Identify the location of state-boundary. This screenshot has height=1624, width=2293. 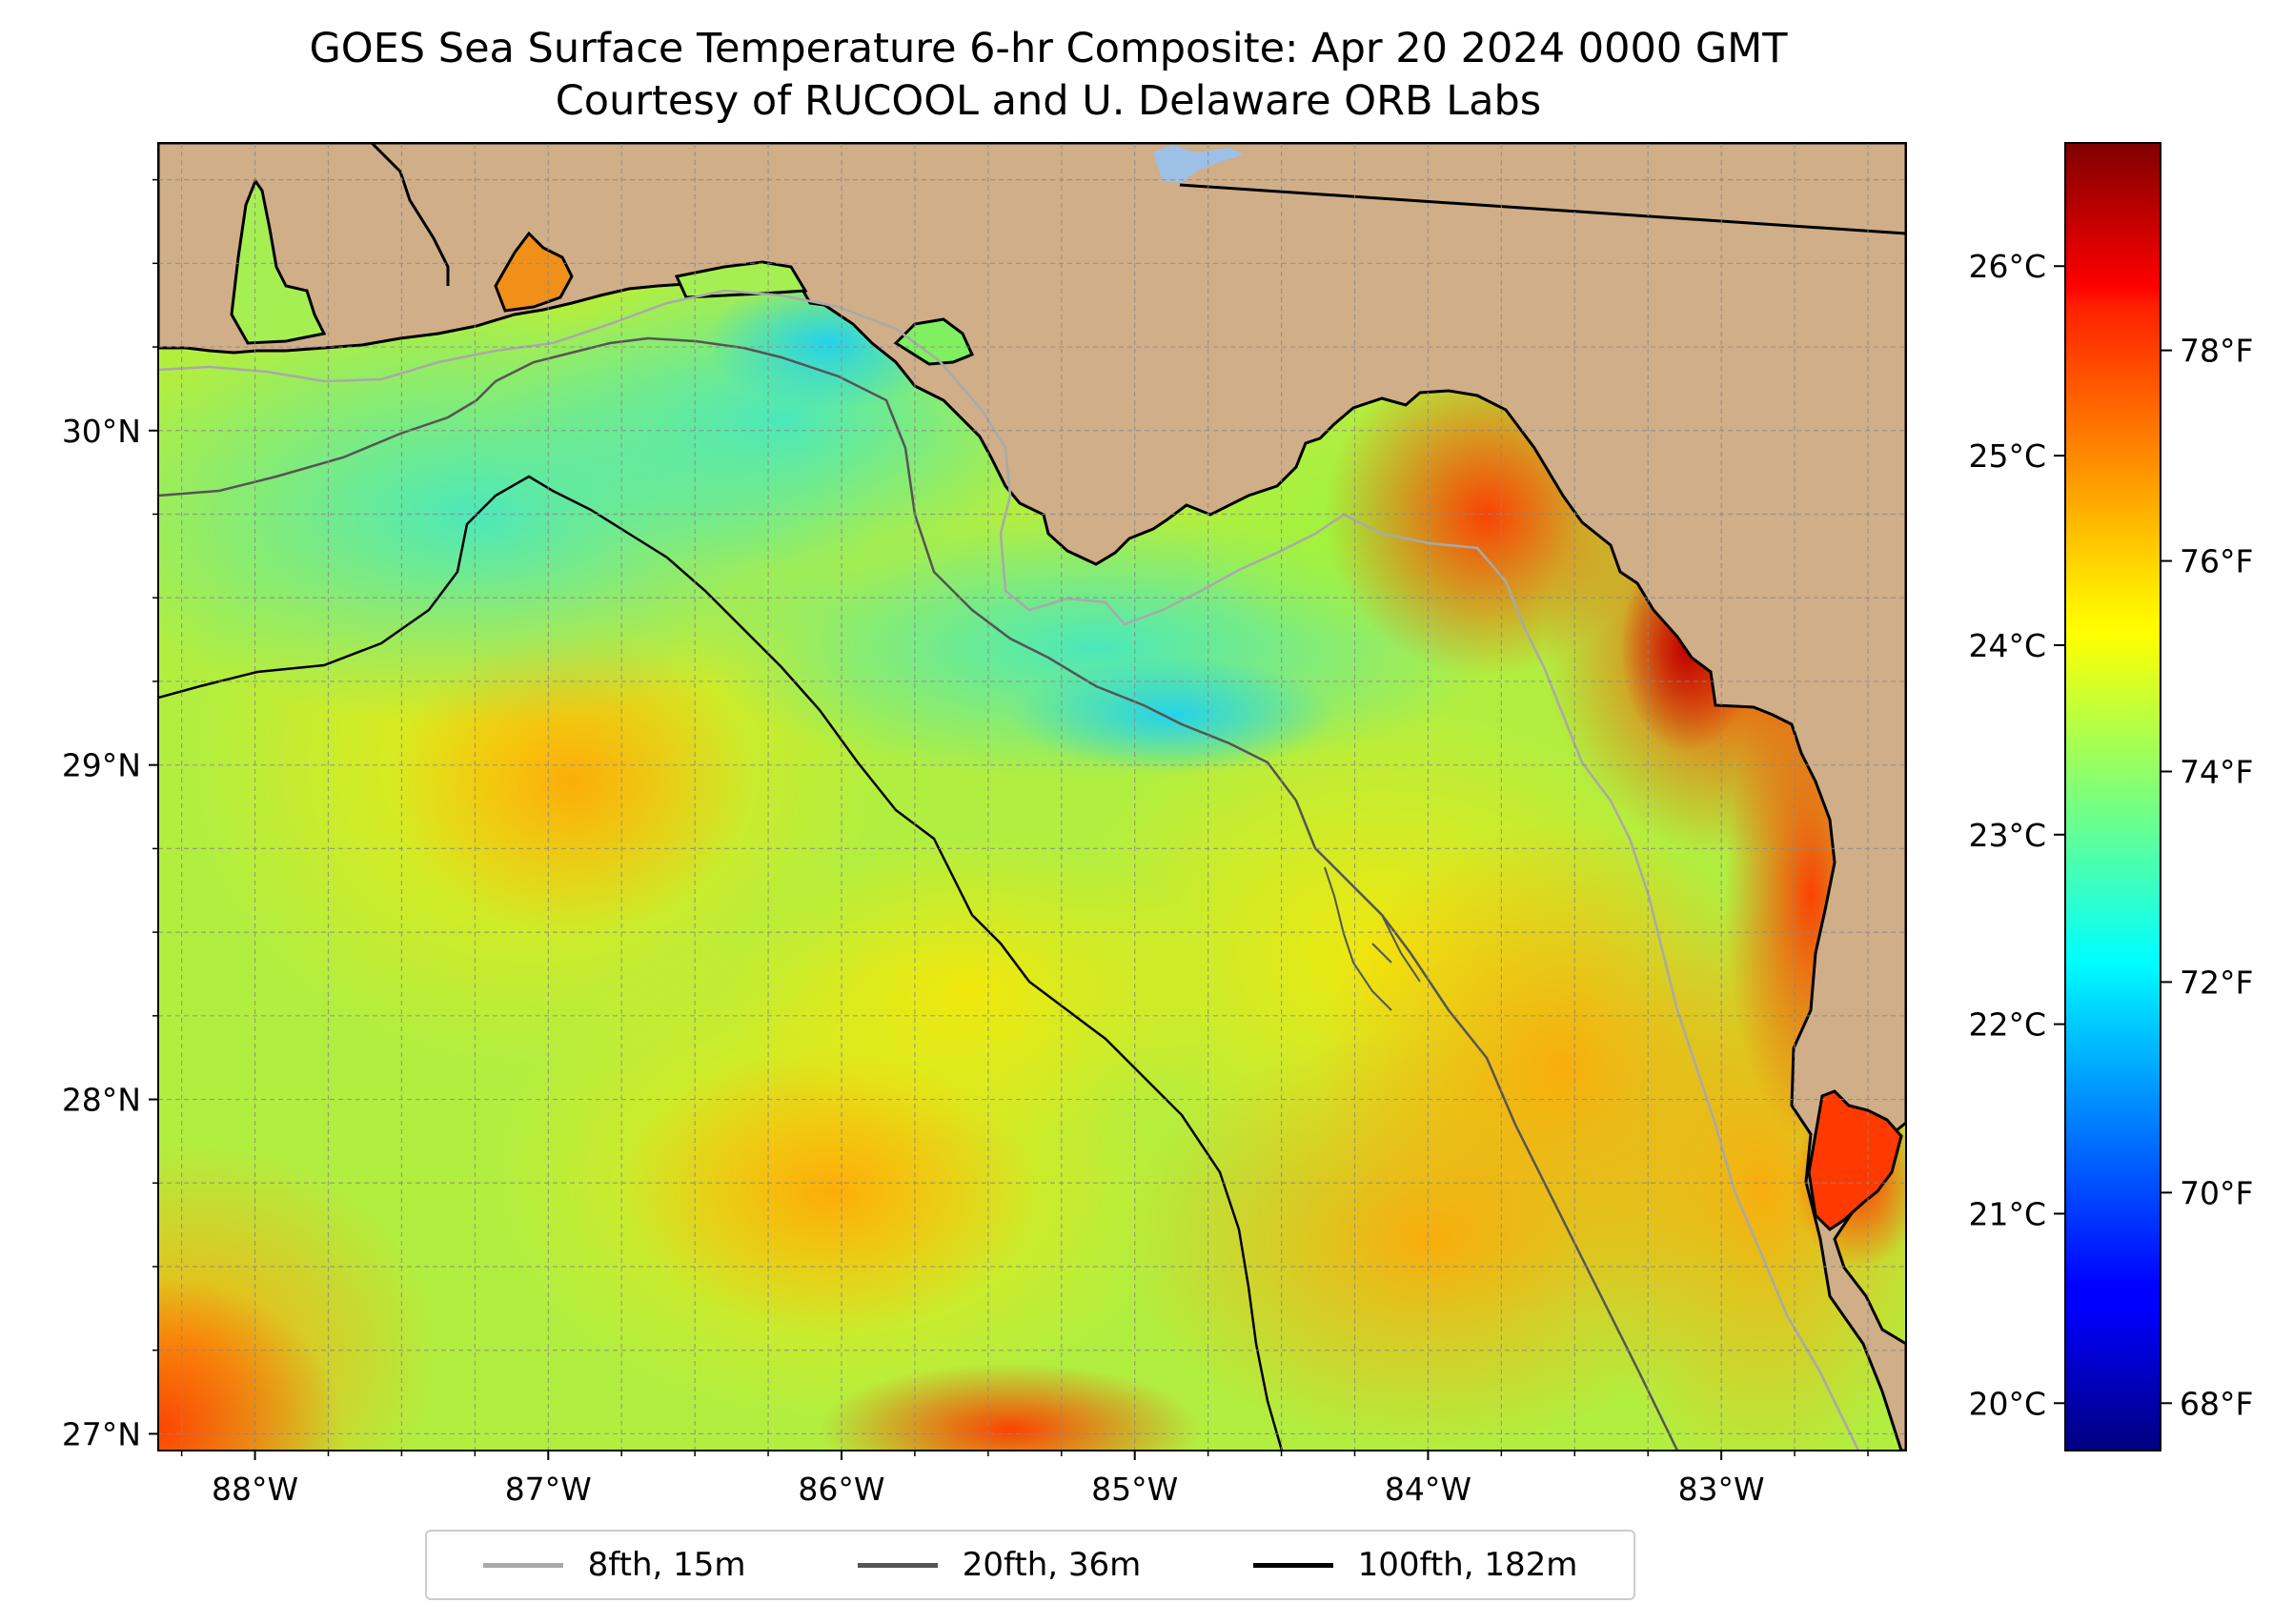
(1543, 209).